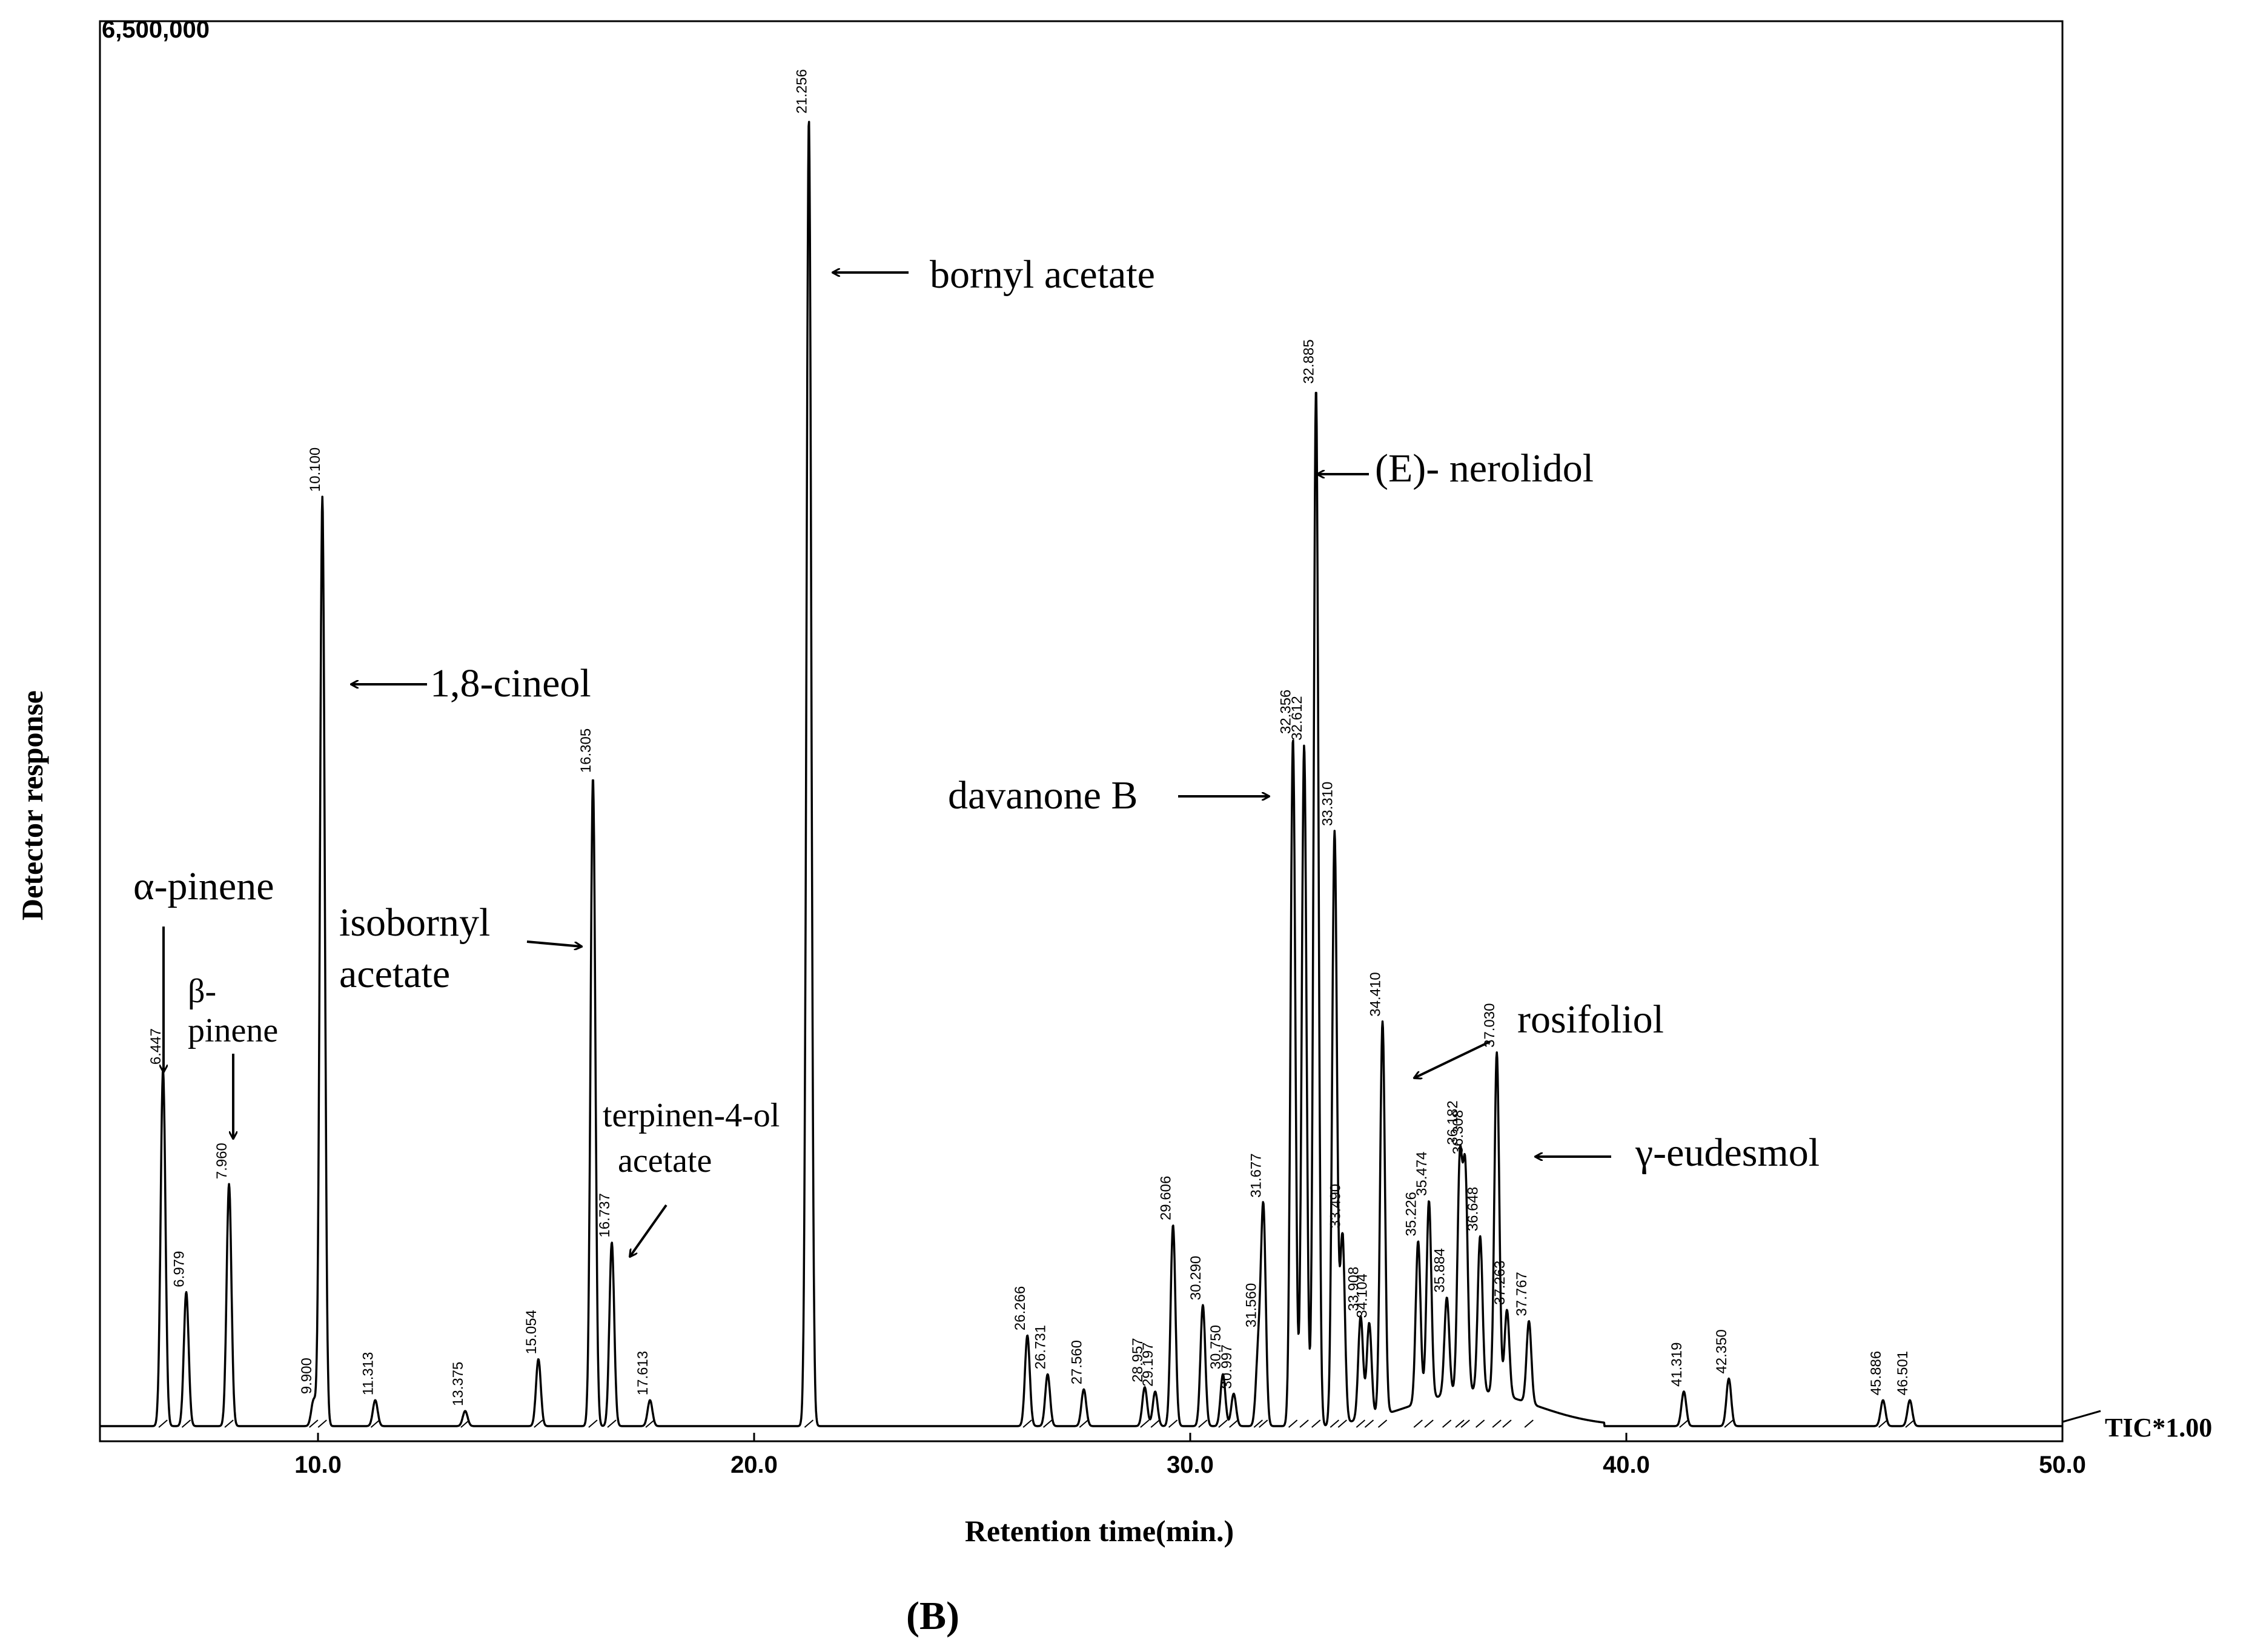 Image resolution: width=2249 pixels, height=1652 pixels. What do you see at coordinates (1309, 361) in the screenshot?
I see `peak-label: 32.885` at bounding box center [1309, 361].